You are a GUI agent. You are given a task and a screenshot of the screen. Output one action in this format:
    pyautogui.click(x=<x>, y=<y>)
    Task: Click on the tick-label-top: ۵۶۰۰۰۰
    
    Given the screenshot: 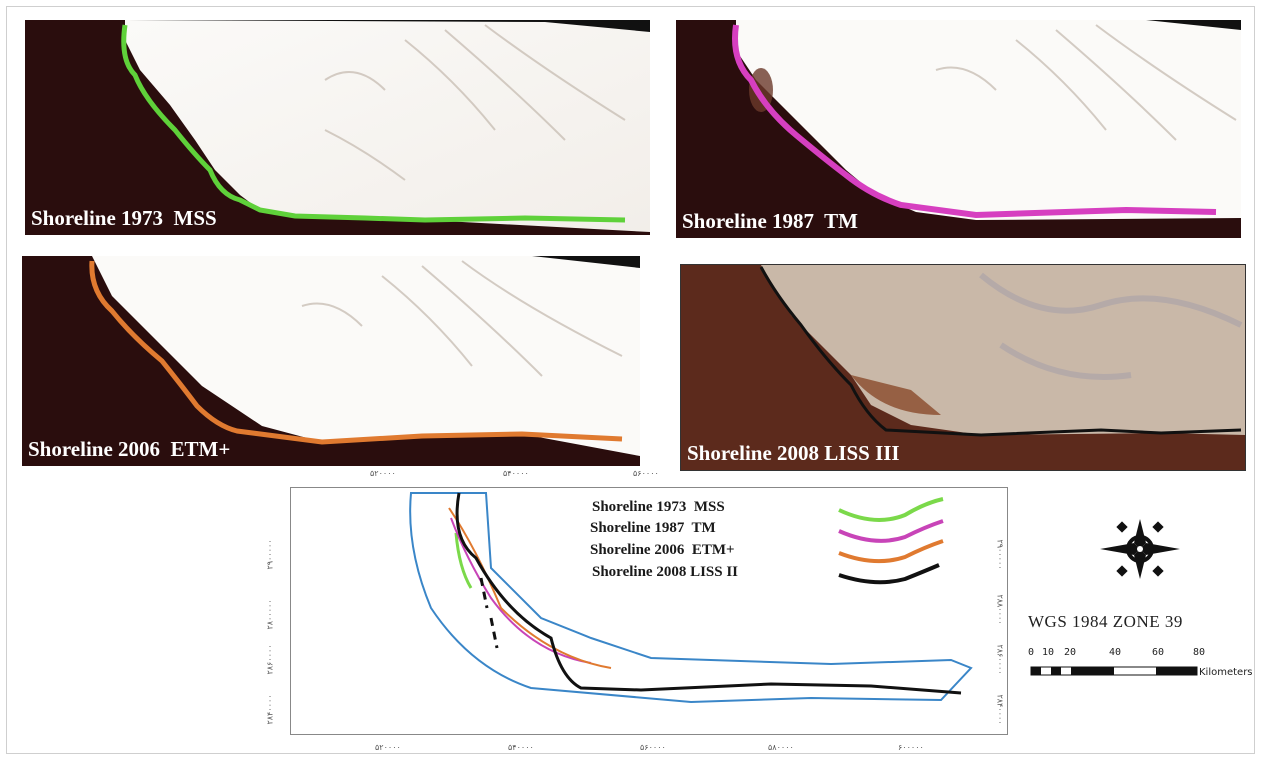 What is the action you would take?
    pyautogui.click(x=646, y=473)
    